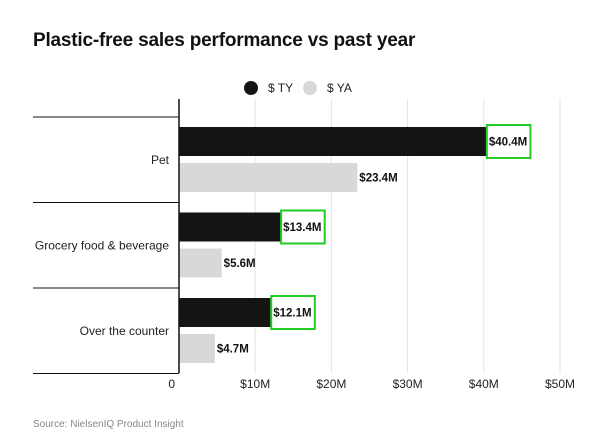 The width and height of the screenshot is (600, 445). Describe the element at coordinates (331, 384) in the screenshot. I see `x-tick-label: $20M` at that location.